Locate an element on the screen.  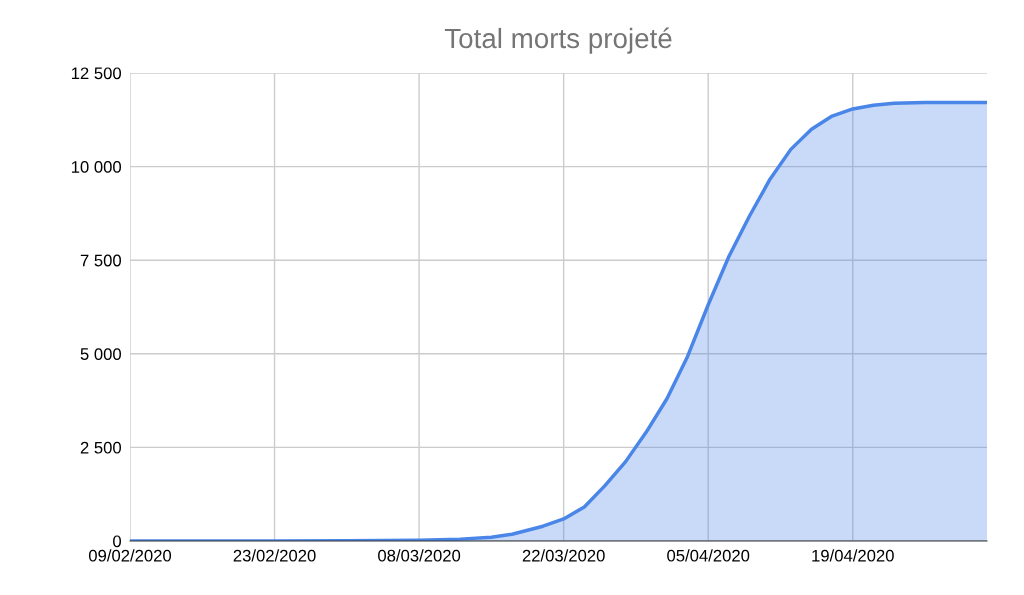
x-tick-label: 22/03/2020 is located at coordinates (563, 555).